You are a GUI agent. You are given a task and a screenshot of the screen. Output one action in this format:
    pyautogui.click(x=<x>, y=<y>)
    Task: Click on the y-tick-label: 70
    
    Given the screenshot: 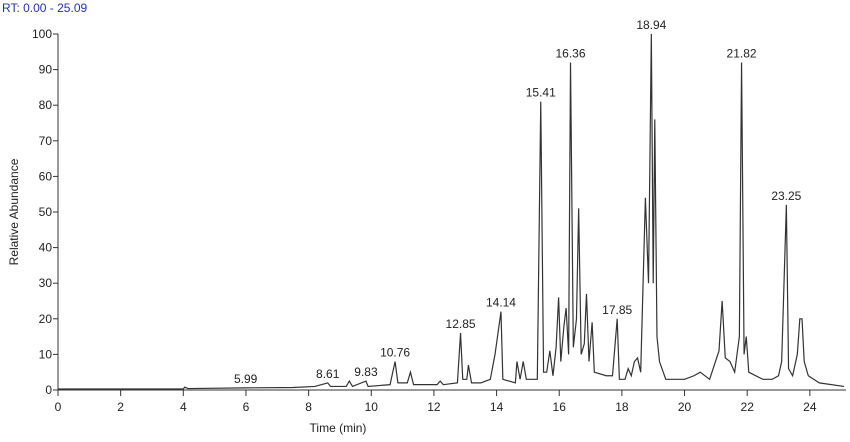 What is the action you would take?
    pyautogui.click(x=46, y=141)
    